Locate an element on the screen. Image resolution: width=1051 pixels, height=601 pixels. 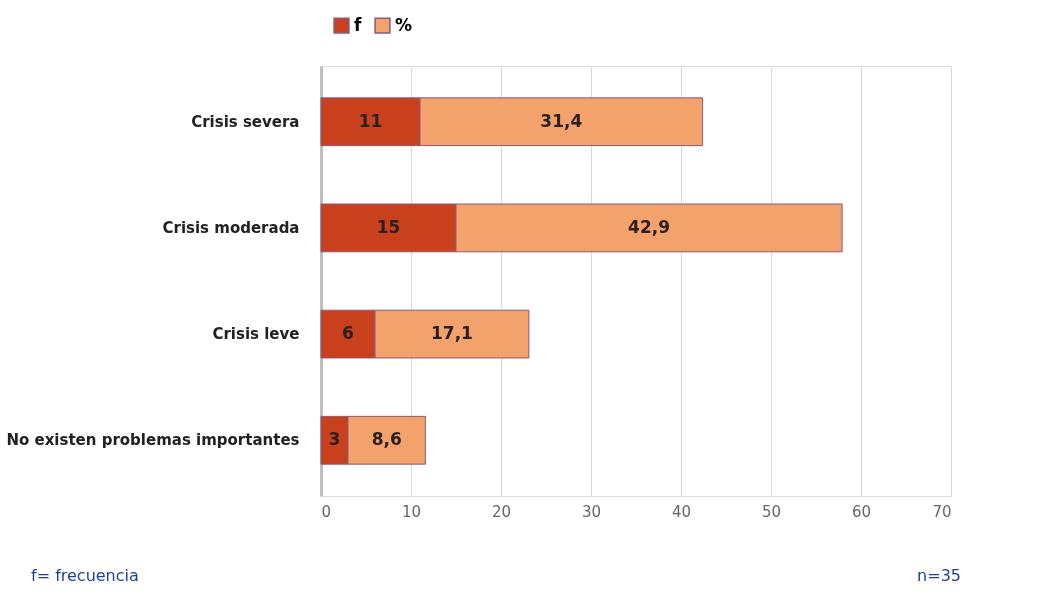
x-tick-label: 70 is located at coordinates (942, 511).